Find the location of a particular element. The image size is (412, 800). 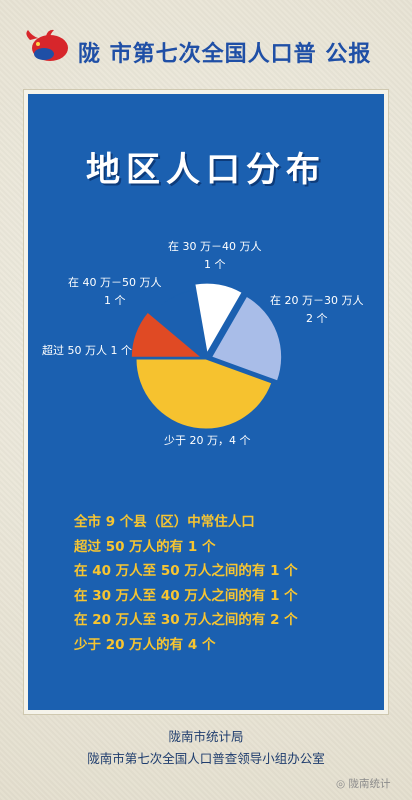

pie-chart-svg is located at coordinates (206, 356).